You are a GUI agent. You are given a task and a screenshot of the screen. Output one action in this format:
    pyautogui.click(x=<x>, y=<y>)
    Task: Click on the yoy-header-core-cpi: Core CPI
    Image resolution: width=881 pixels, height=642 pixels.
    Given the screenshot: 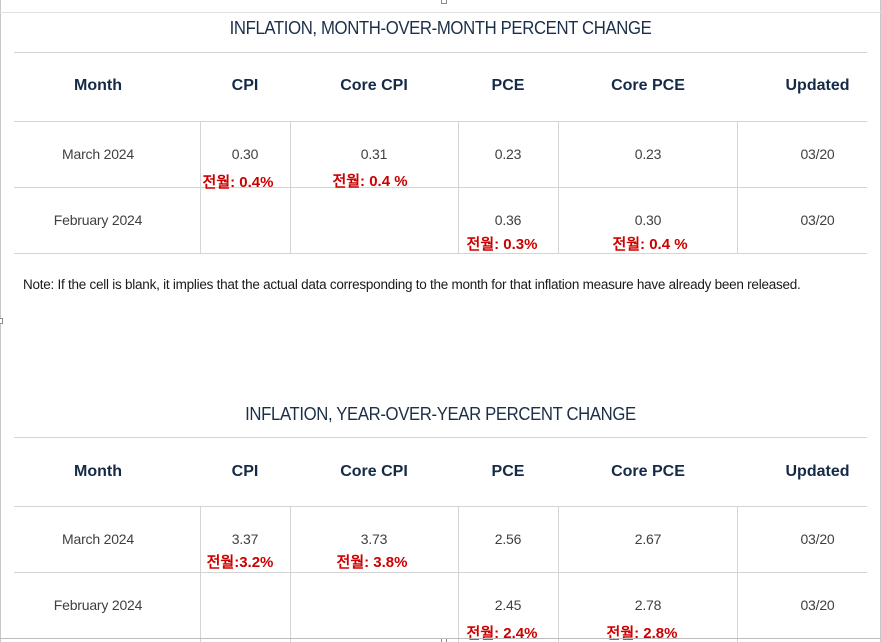 What is the action you would take?
    pyautogui.click(x=374, y=471)
    